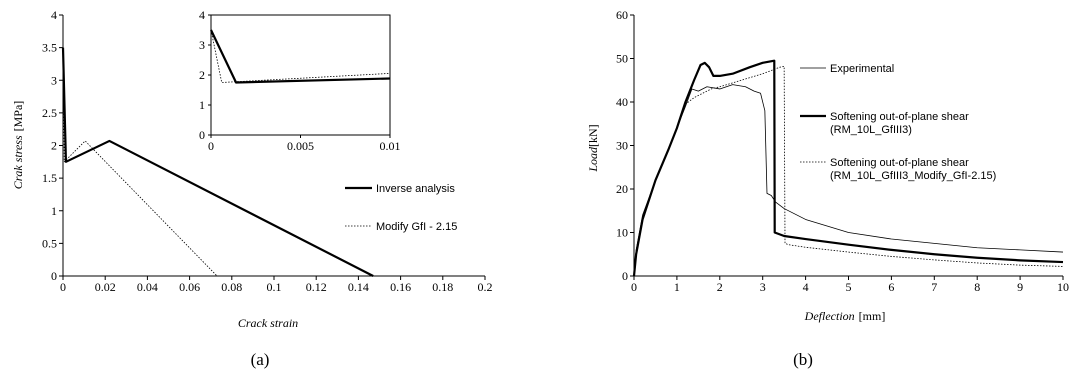  I want to click on chart-a-x-tick-label: 0.14, so click(358, 287).